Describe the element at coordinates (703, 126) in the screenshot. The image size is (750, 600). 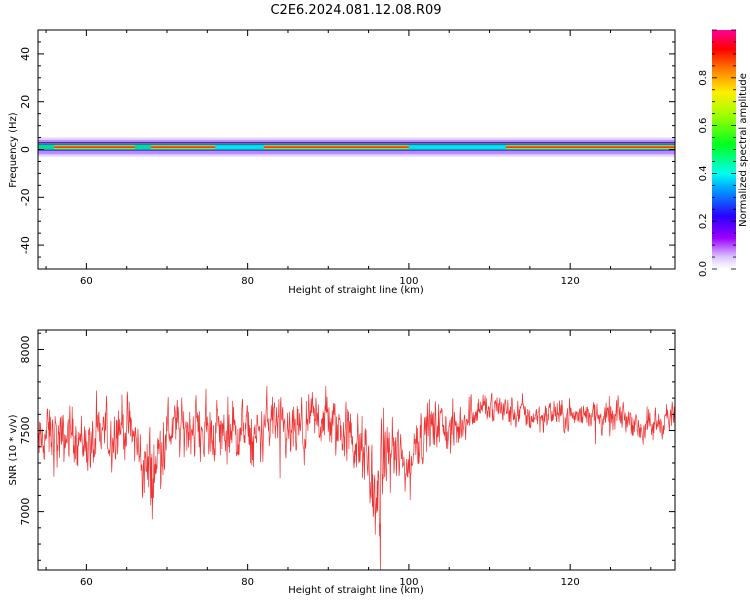
I see `colorbar-tick-label: 0.6` at that location.